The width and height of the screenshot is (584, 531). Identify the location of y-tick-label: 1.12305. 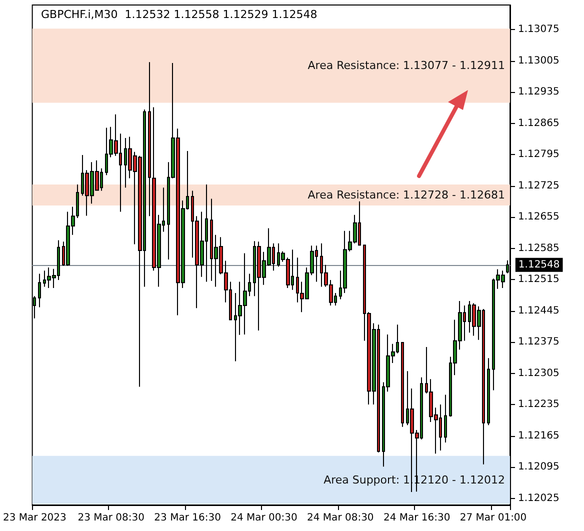
(539, 373).